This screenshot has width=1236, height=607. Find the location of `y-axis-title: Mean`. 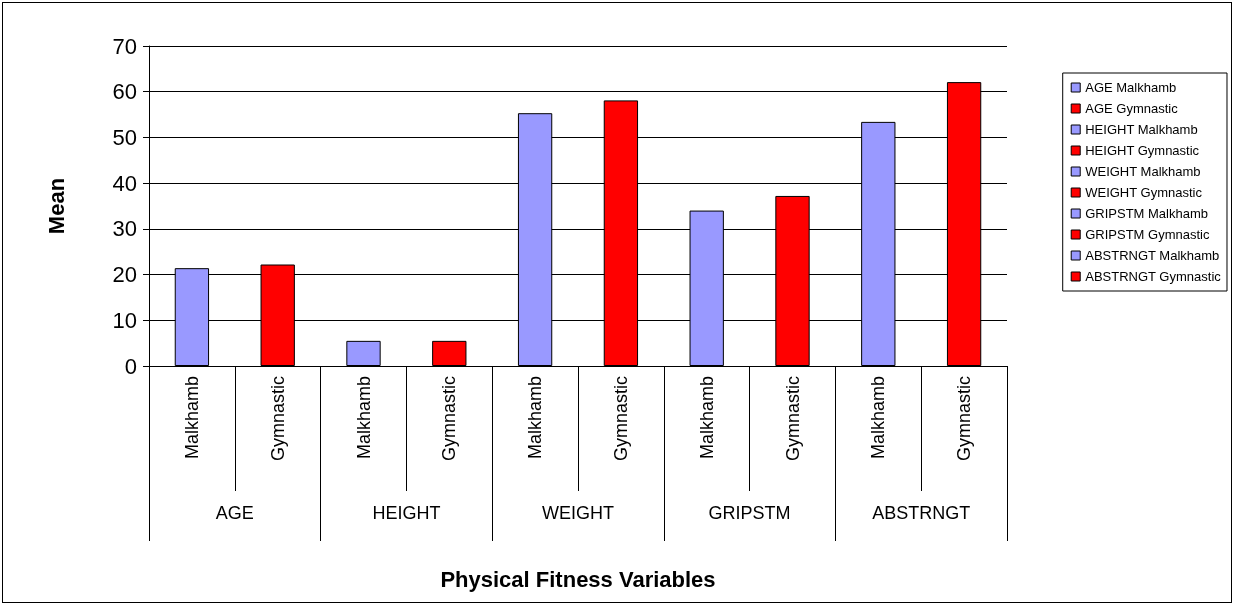

y-axis-title: Mean is located at coordinates (56, 206).